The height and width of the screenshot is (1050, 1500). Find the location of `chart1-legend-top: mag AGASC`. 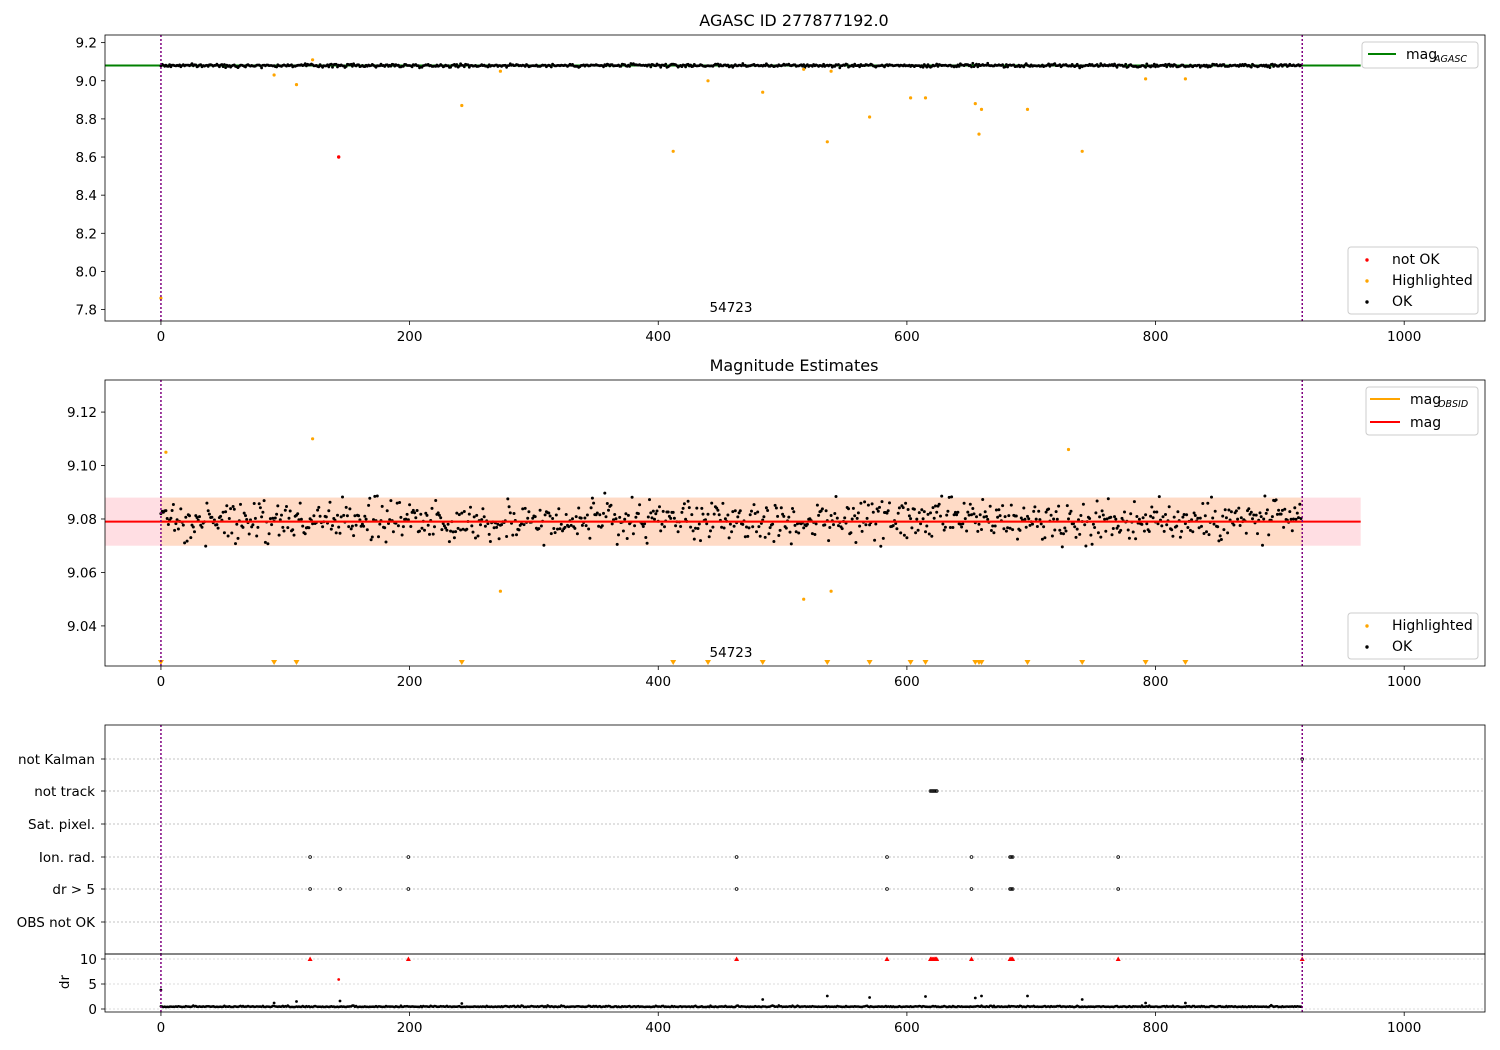

chart1-legend-top: mag AGASC is located at coordinates (1420, 55).